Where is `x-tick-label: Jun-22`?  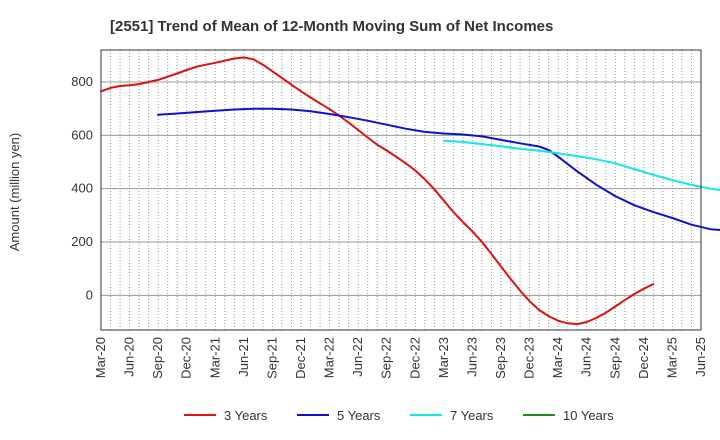
x-tick-label: Jun-22 is located at coordinates (357, 357).